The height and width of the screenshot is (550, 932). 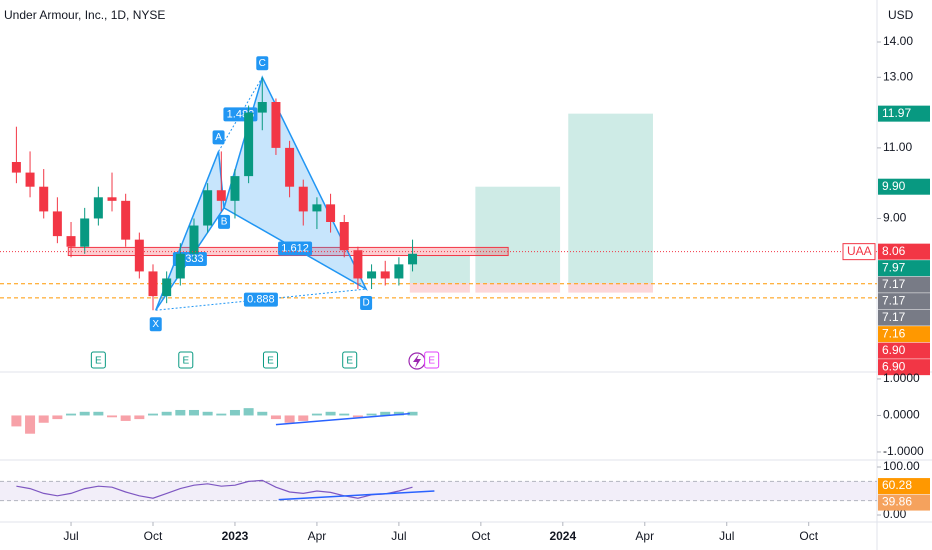 I want to click on pattern-point-label: A, so click(x=218, y=137).